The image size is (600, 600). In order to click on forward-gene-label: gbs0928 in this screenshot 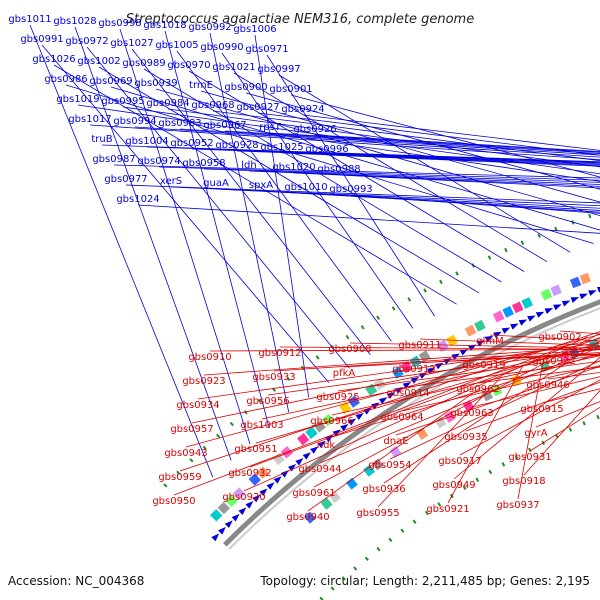, I will do `click(236, 145)`.